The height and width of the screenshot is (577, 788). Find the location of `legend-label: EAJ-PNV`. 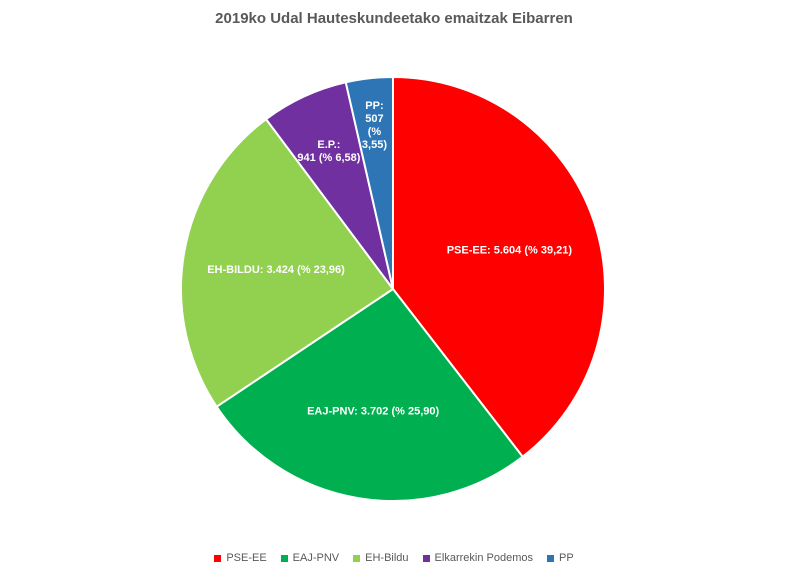

legend-label: EAJ-PNV is located at coordinates (316, 558).